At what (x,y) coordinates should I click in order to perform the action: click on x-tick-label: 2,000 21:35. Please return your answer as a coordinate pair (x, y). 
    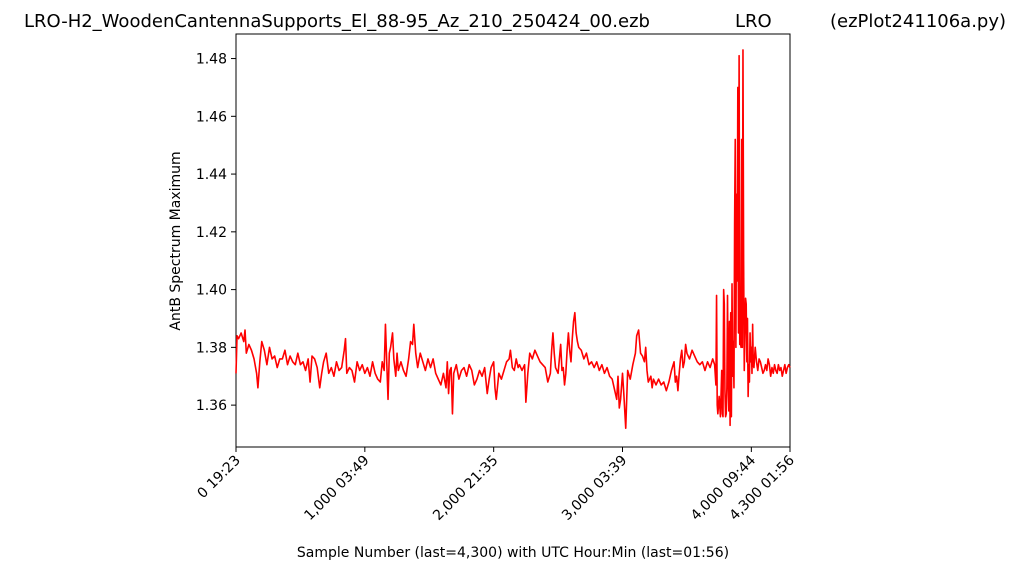
    Looking at the image, I should click on (465, 488).